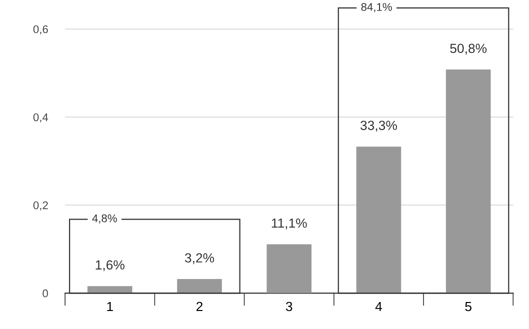 Image resolution: width=529 pixels, height=329 pixels. I want to click on data-label: 3,2%, so click(199, 258).